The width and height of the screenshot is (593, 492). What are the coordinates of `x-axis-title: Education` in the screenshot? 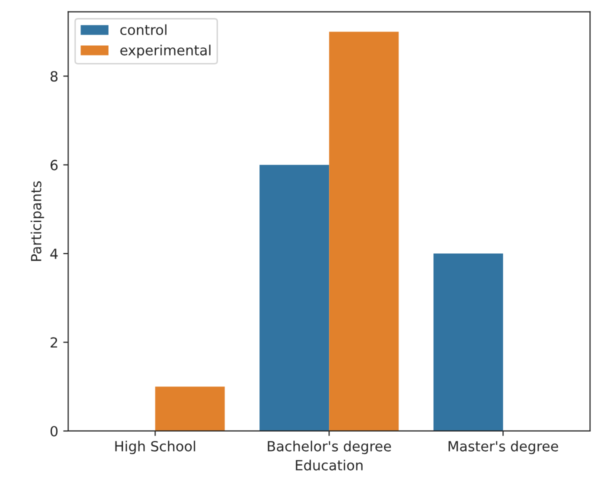 It's located at (329, 465).